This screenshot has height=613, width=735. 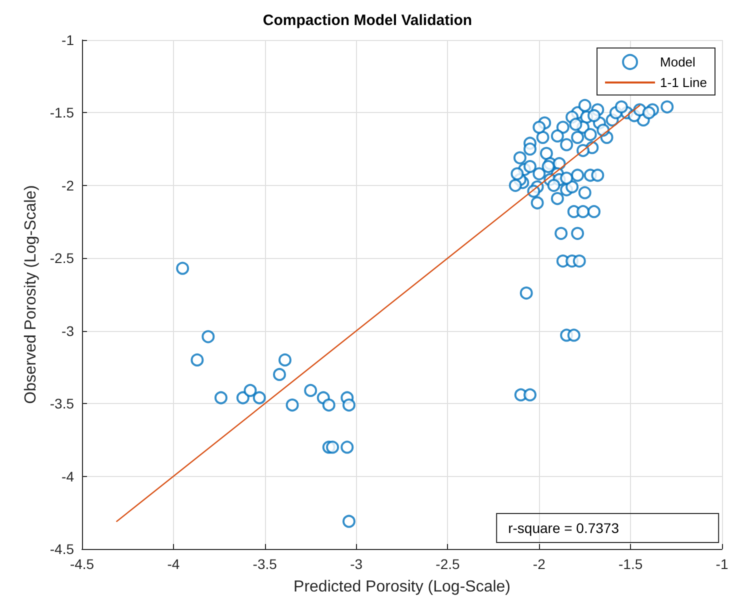 What do you see at coordinates (62, 112) in the screenshot?
I see `y-tick-label: -1.5` at bounding box center [62, 112].